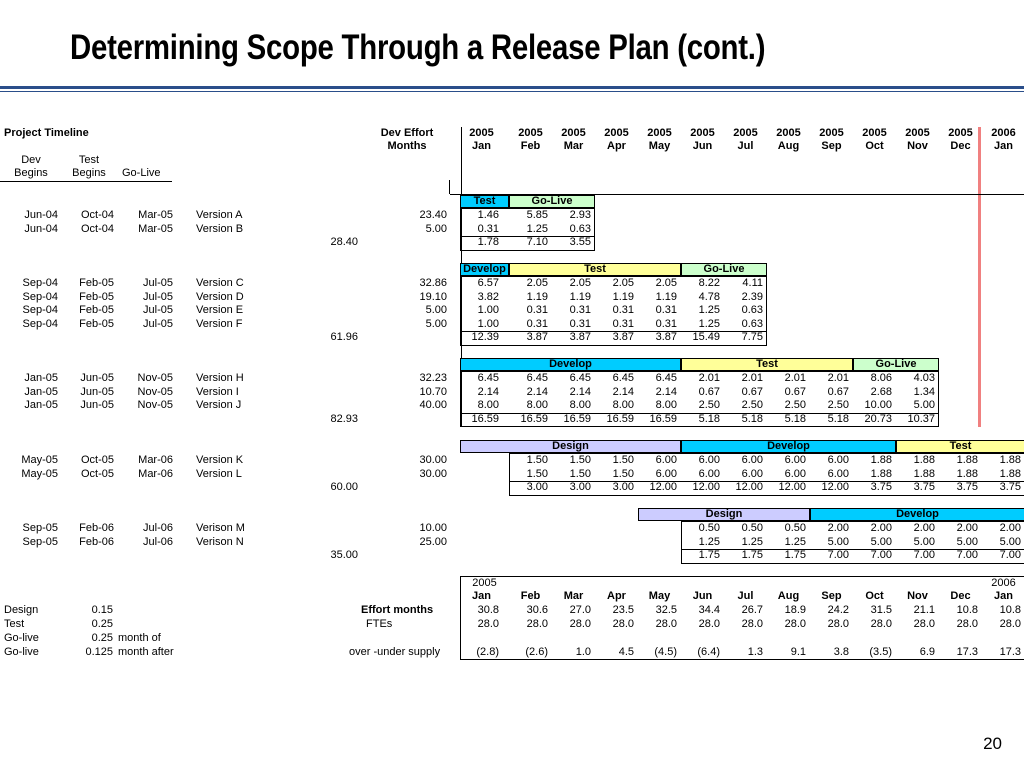  What do you see at coordinates (979, 277) in the screenshot?
I see `current-date-marker` at bounding box center [979, 277].